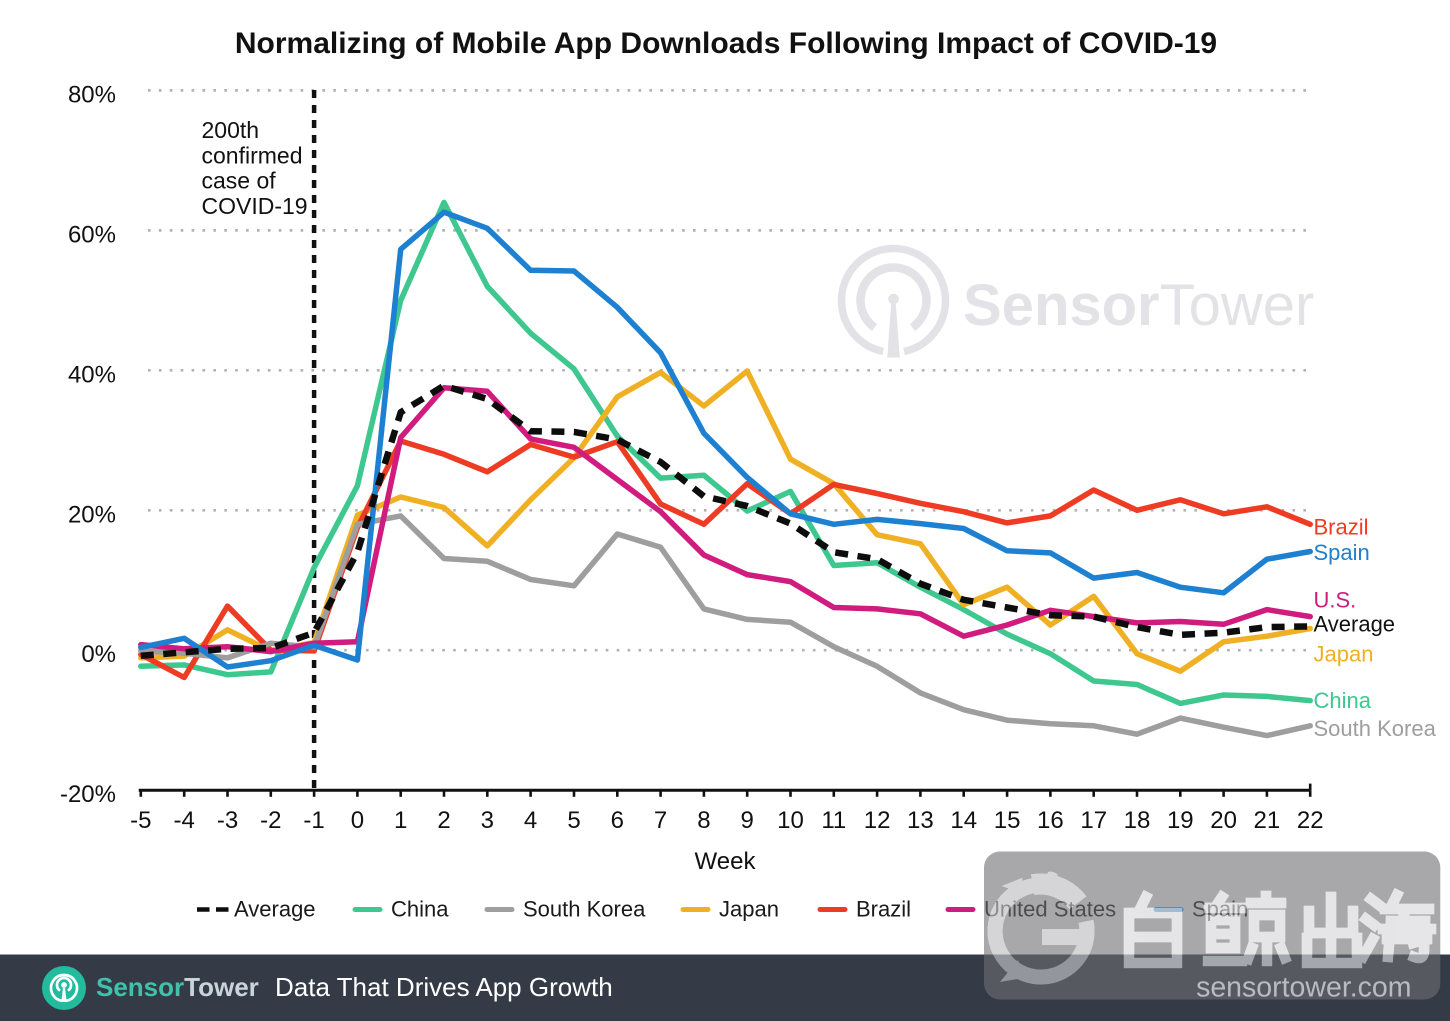 Image resolution: width=1450 pixels, height=1021 pixels. Describe the element at coordinates (790, 820) in the screenshot. I see `svg-text: 10` at that location.